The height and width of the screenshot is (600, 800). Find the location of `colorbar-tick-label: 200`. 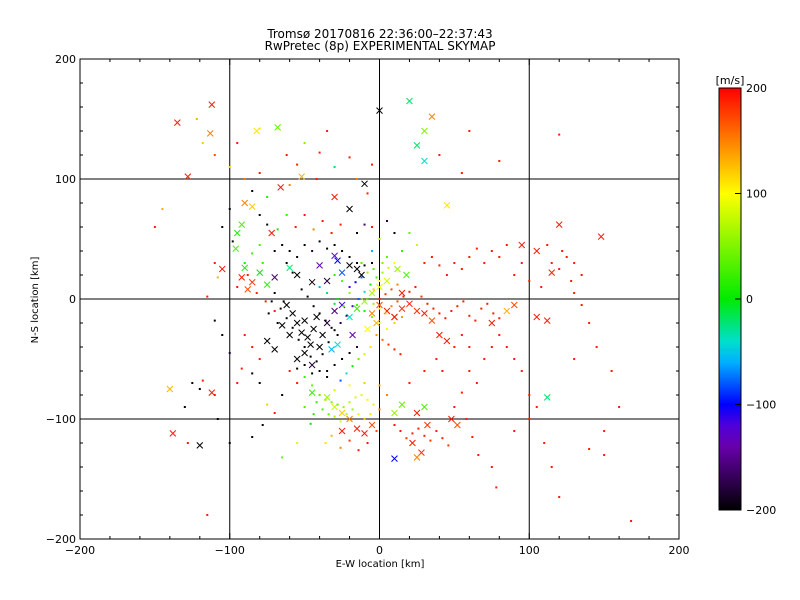

colorbar-tick-label: 200 is located at coordinates (756, 88).